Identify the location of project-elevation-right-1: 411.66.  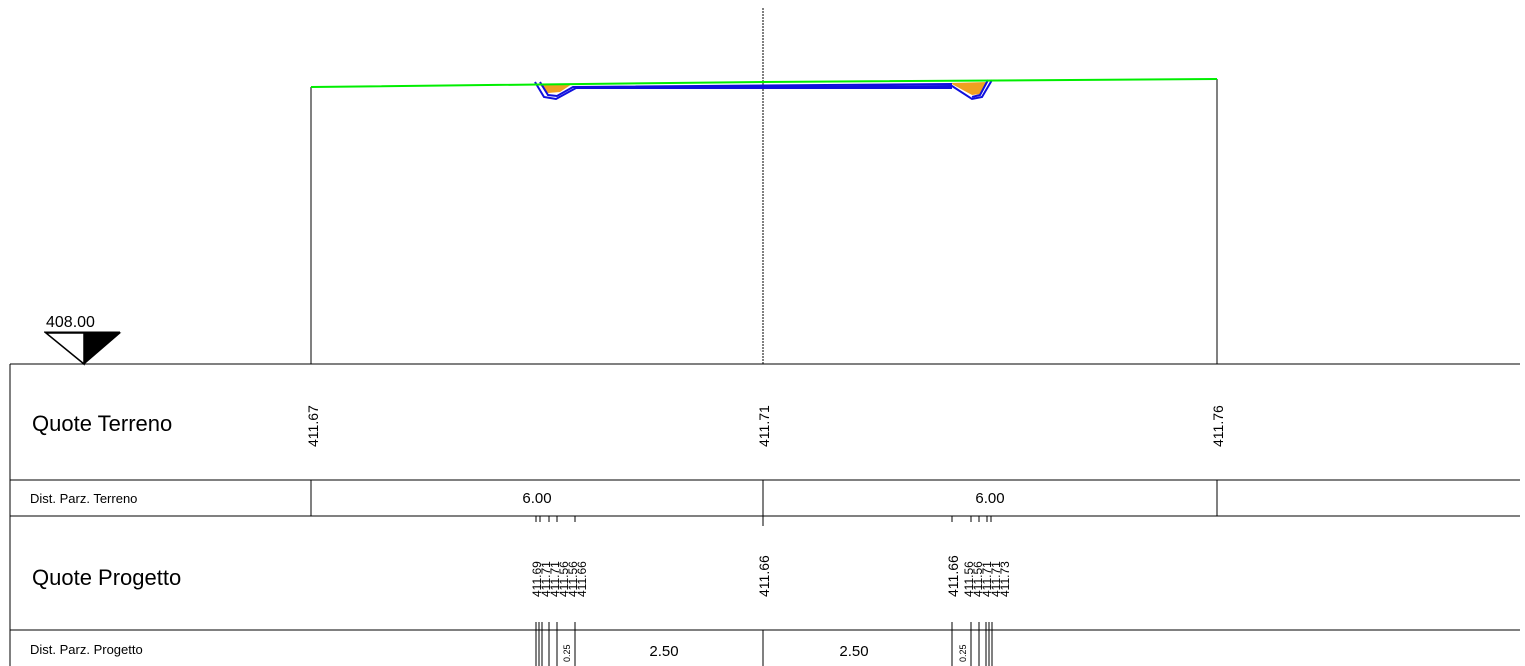
(953, 576).